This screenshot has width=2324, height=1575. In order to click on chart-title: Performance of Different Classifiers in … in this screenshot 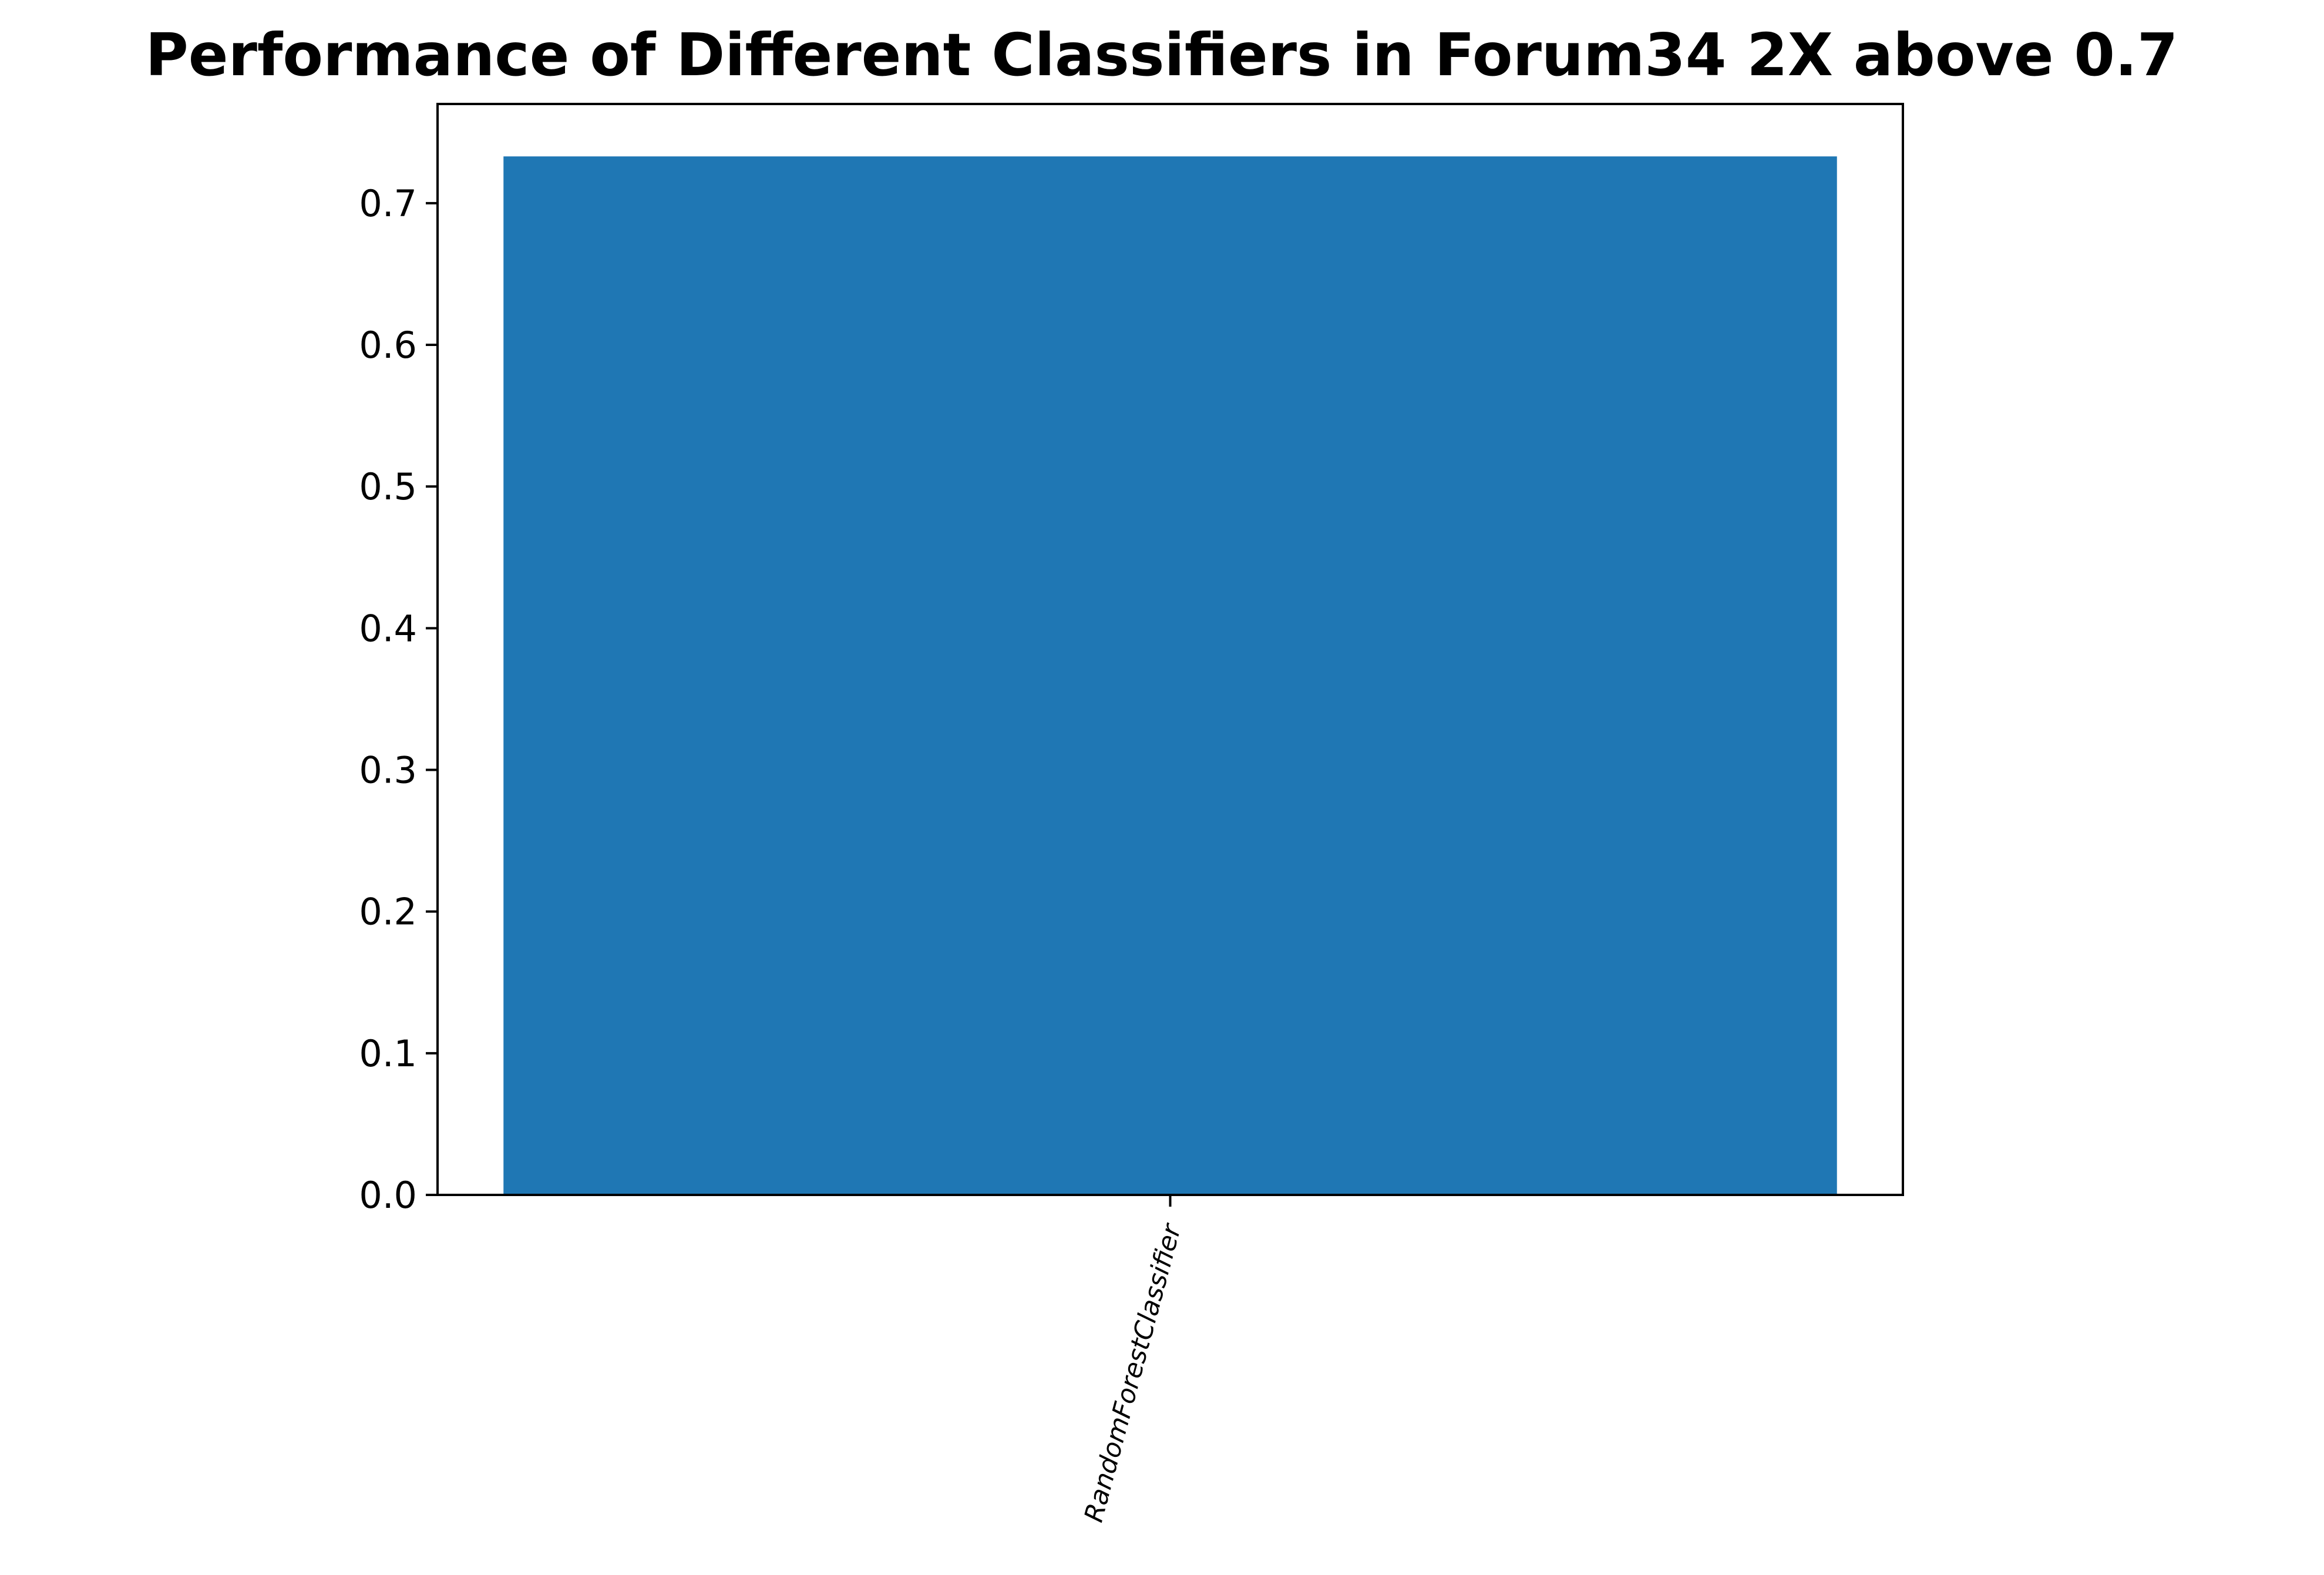, I will do `click(1162, 55)`.